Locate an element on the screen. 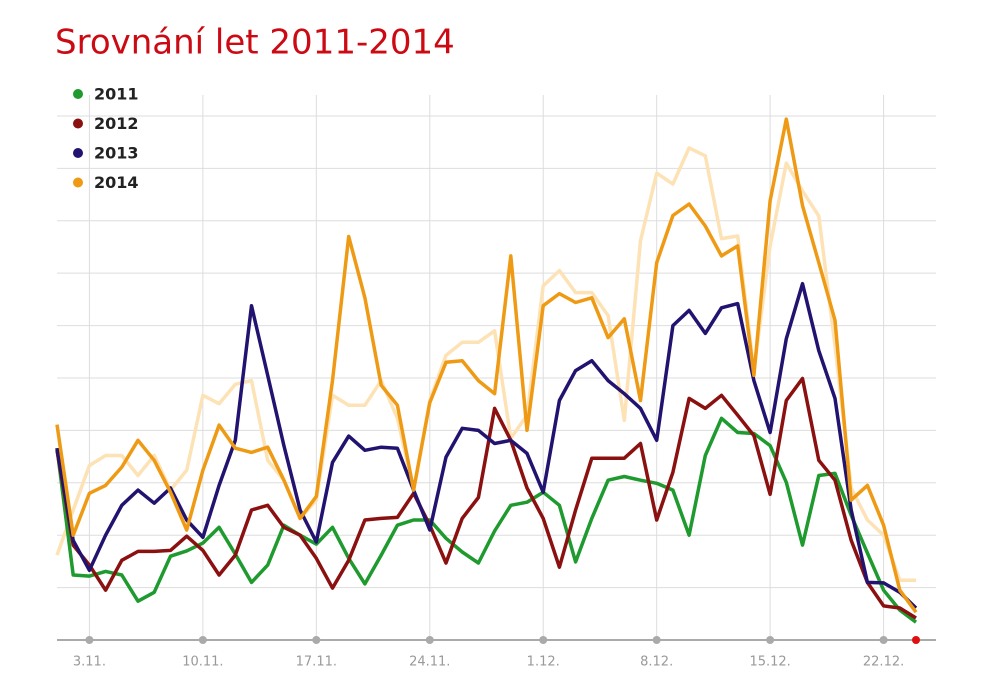  x-tick-label: 3.11. is located at coordinates (89, 662).